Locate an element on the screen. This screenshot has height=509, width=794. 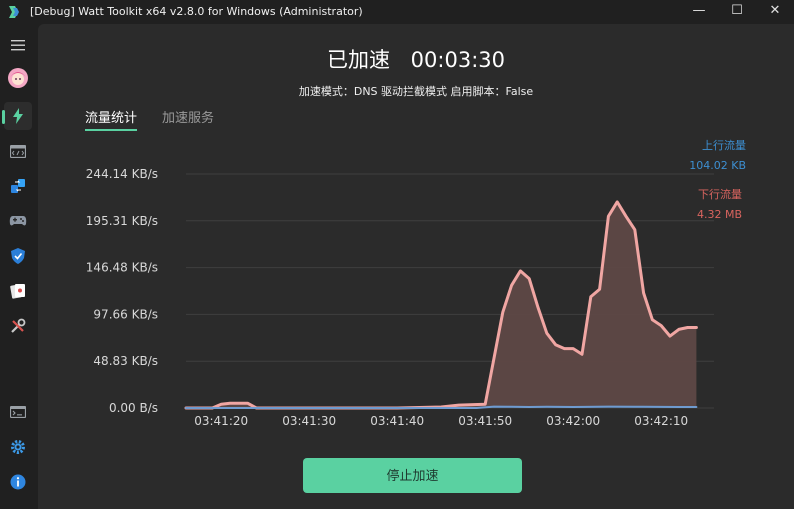
x-tick-label: 03:41:20 is located at coordinates (221, 421).